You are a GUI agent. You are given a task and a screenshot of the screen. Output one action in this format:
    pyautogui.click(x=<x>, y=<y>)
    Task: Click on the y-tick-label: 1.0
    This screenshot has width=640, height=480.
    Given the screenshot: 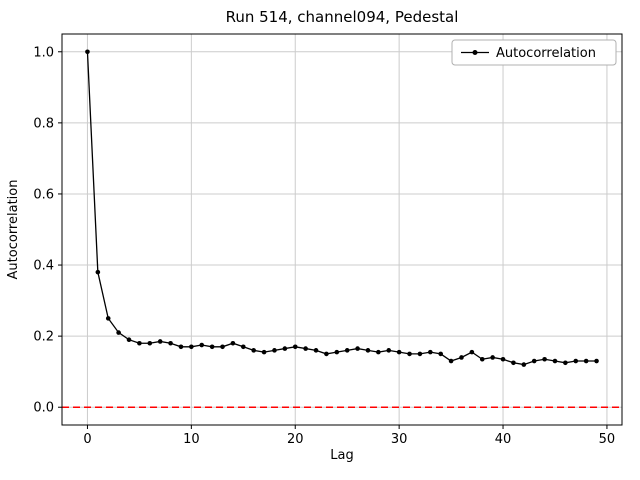 What is the action you would take?
    pyautogui.click(x=43, y=52)
    